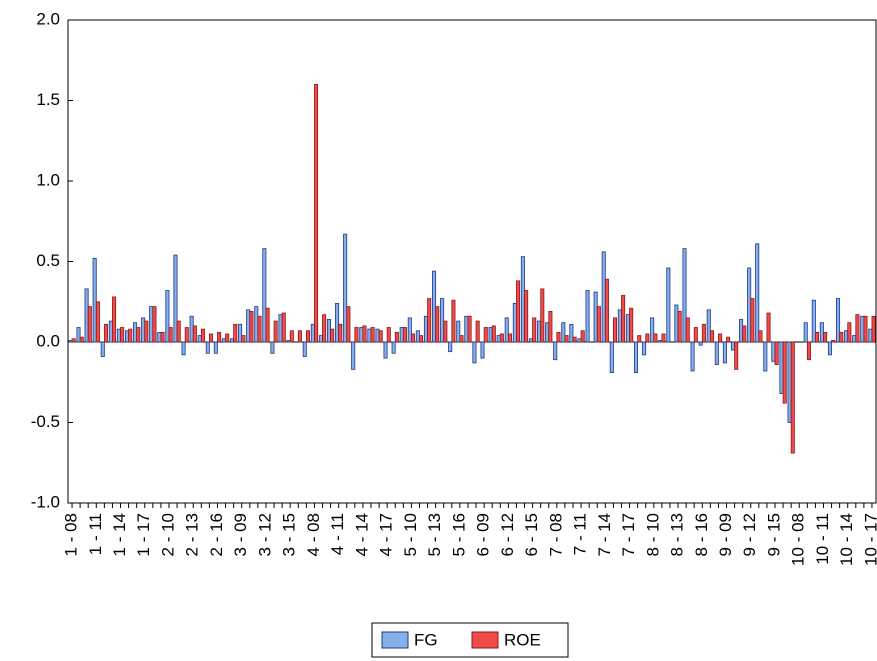 The image size is (877, 661). What do you see at coordinates (95, 534) in the screenshot?
I see `x-tick-label: 1 - 11` at bounding box center [95, 534].